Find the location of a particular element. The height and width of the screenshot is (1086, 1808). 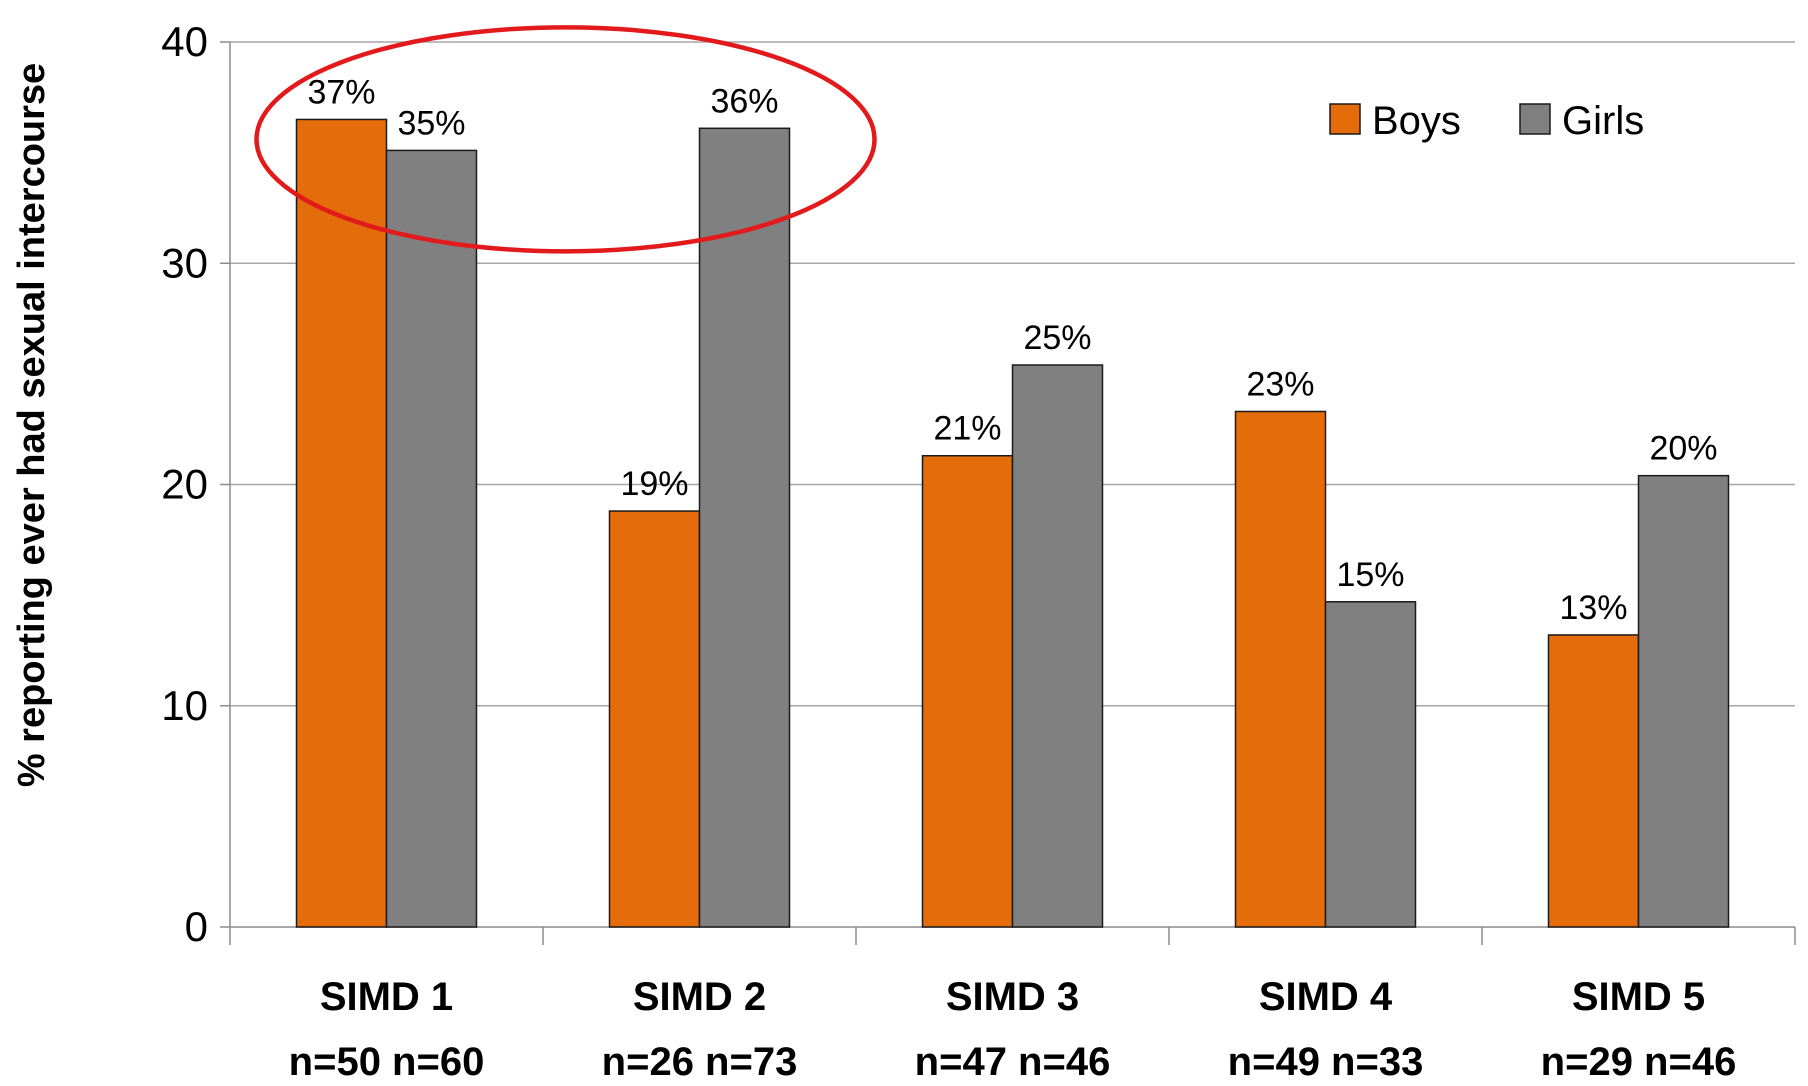

legend: Boys Girls is located at coordinates (1486, 121).